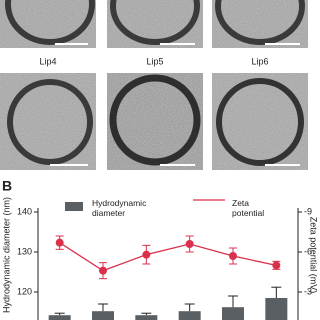 The image size is (320, 320). Describe the element at coordinates (154, 61) in the screenshot. I see `image-label: Lip5` at that location.